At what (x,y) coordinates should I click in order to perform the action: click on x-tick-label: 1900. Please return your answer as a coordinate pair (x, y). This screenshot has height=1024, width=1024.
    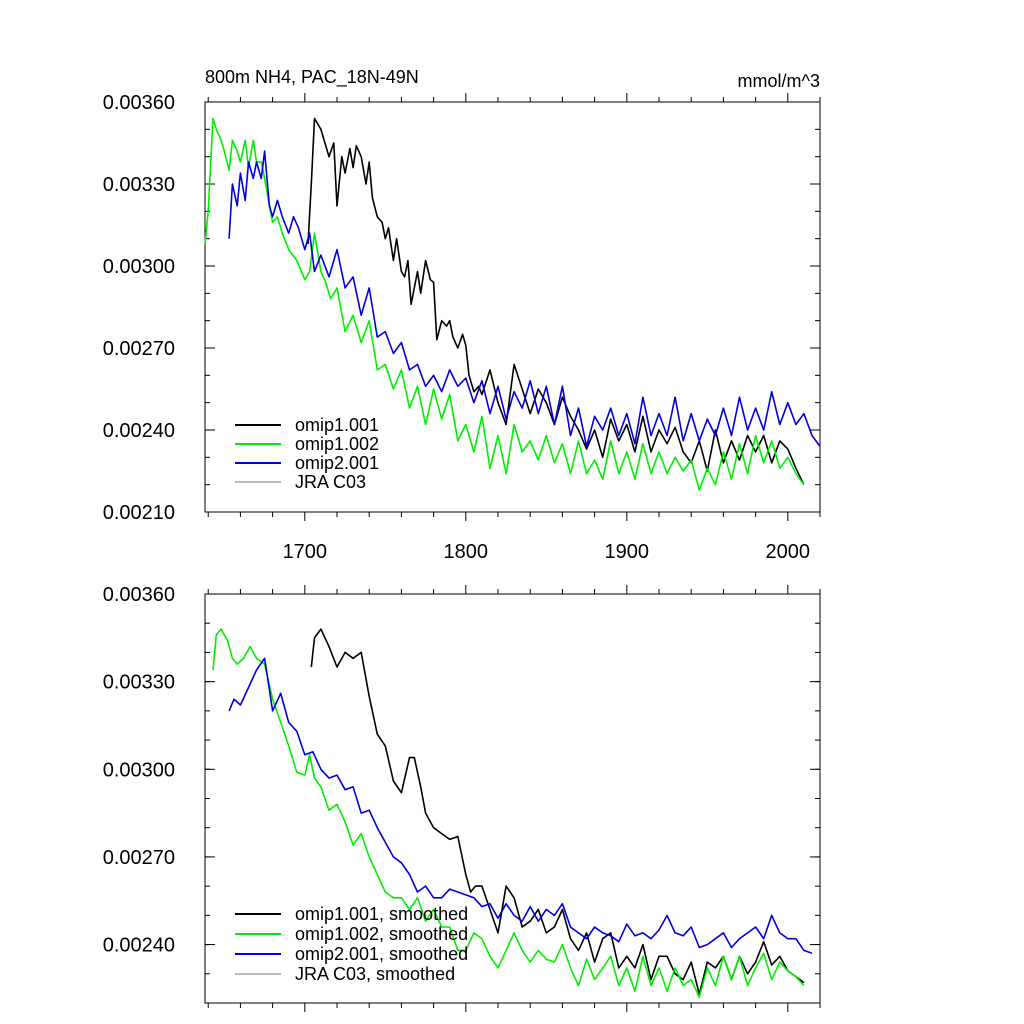
    Looking at the image, I should click on (627, 552).